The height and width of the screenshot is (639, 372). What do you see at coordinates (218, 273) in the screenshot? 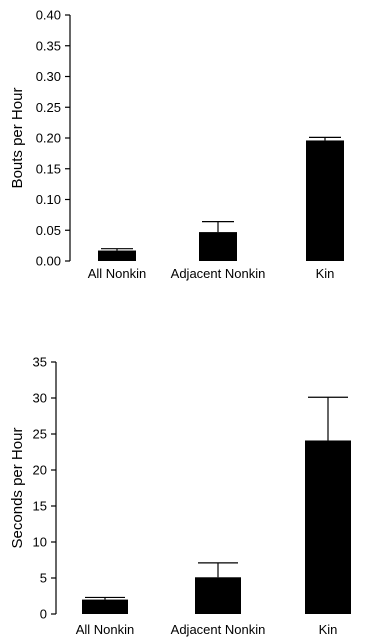
I see `chart-1-x-label-adjacent-nonkin: Adjacent Nonkin` at bounding box center [218, 273].